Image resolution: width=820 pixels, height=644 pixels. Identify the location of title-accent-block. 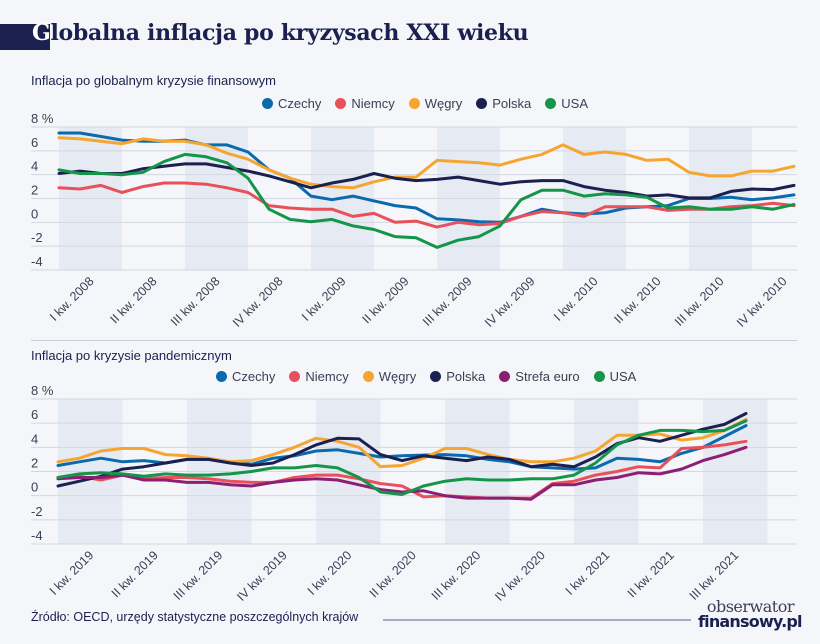
(25, 37).